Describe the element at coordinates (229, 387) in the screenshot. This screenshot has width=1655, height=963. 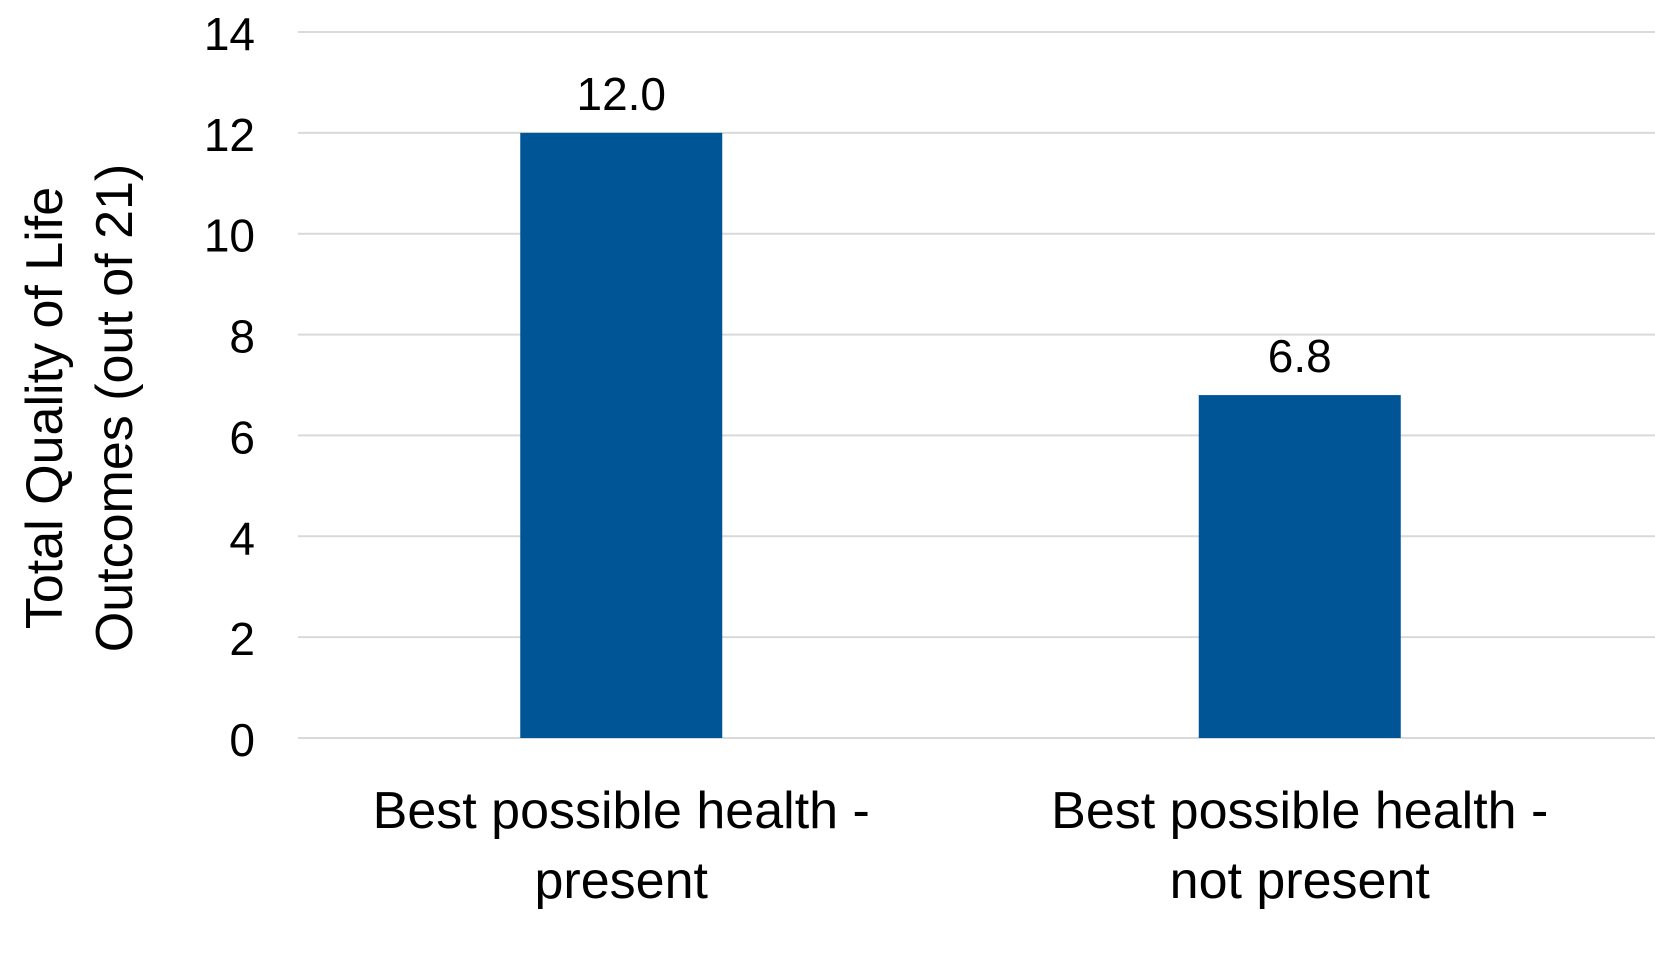
I see `y-axis-ticks: 0 2 4 6 8 10 12 14` at that location.